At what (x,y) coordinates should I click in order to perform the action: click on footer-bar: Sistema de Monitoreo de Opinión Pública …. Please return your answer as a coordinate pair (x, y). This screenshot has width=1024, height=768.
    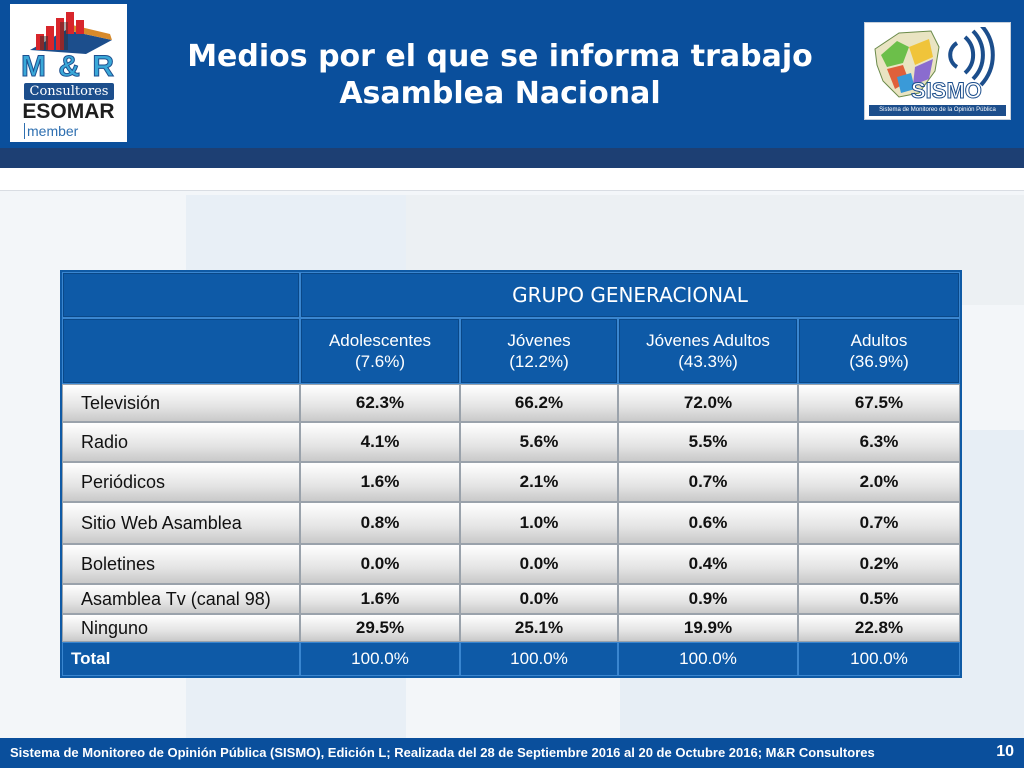
    Looking at the image, I should click on (512, 753).